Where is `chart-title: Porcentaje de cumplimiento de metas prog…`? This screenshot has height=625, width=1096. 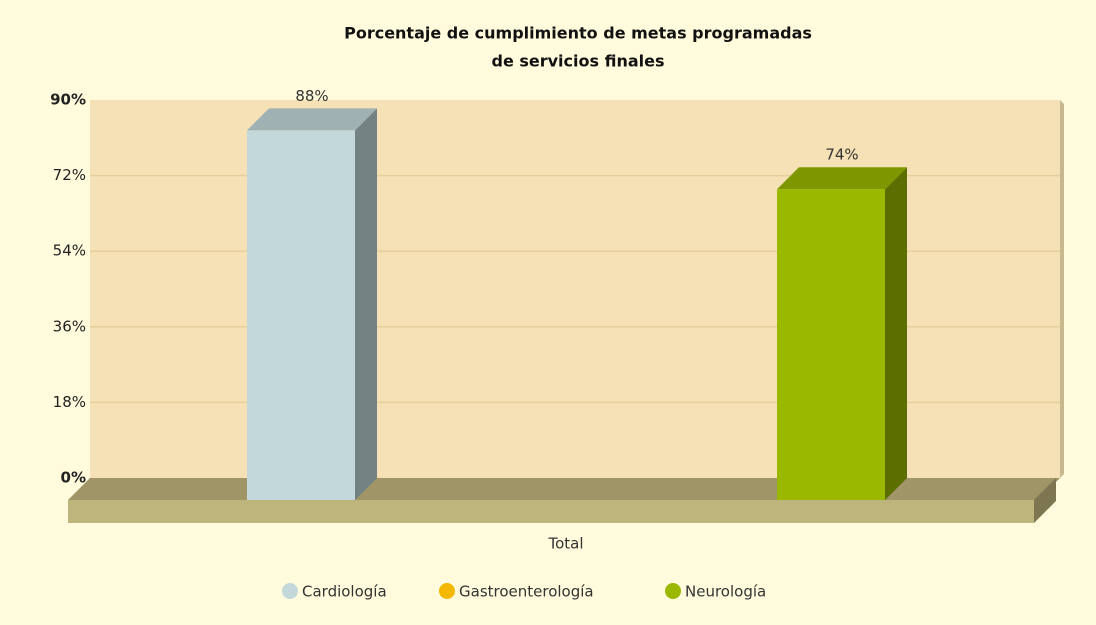 chart-title: Porcentaje de cumplimiento de metas prog… is located at coordinates (578, 33).